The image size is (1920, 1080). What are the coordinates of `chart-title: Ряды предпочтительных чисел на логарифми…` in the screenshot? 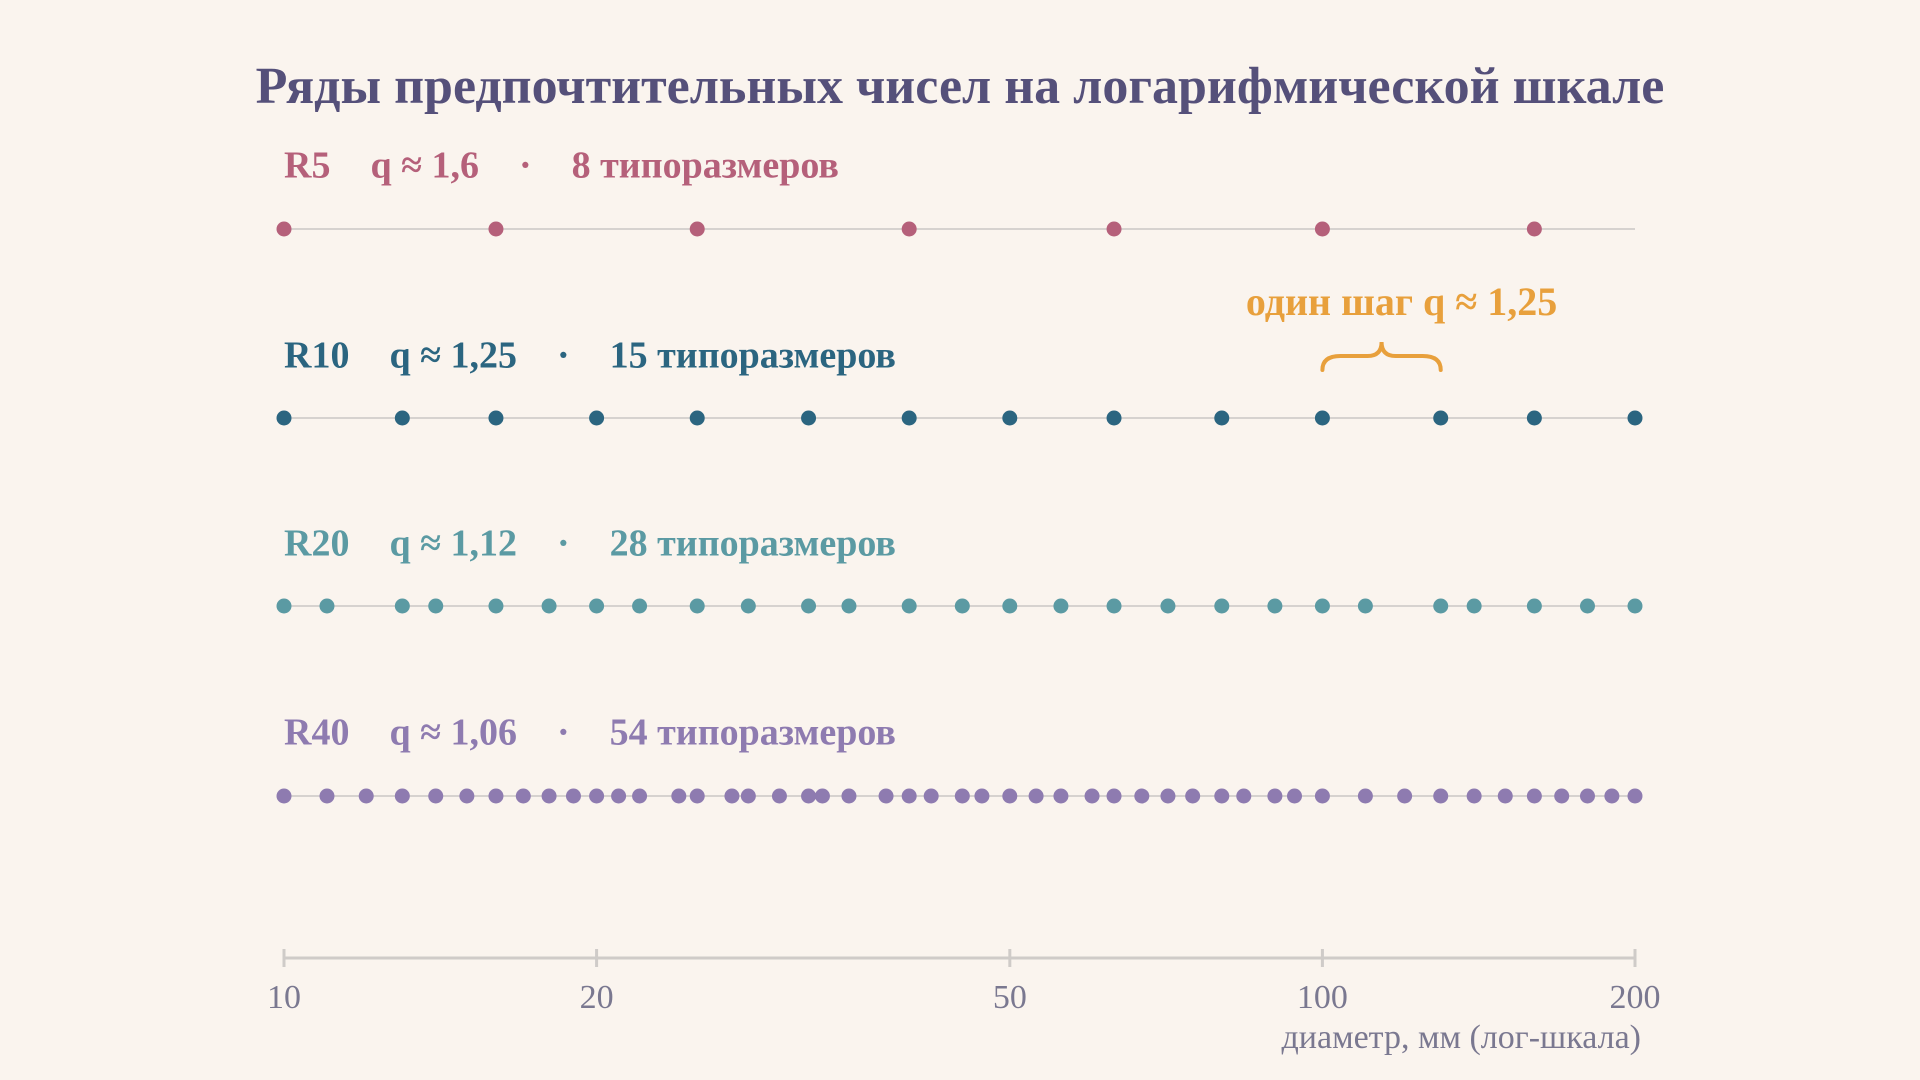 It's located at (960, 86).